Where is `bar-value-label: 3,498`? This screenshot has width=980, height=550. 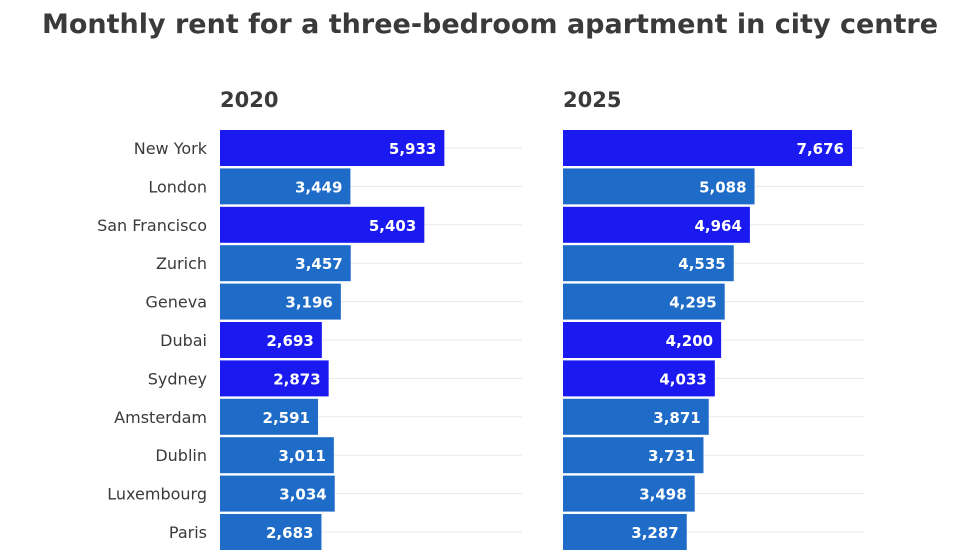 bar-value-label: 3,498 is located at coordinates (662, 495).